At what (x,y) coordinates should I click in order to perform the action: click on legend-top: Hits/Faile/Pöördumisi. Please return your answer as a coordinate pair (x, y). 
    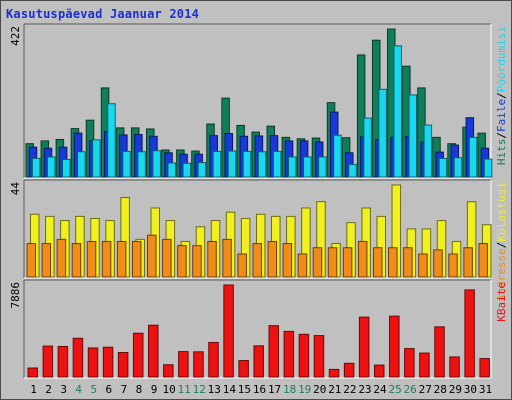
    Looking at the image, I should click on (501, 95).